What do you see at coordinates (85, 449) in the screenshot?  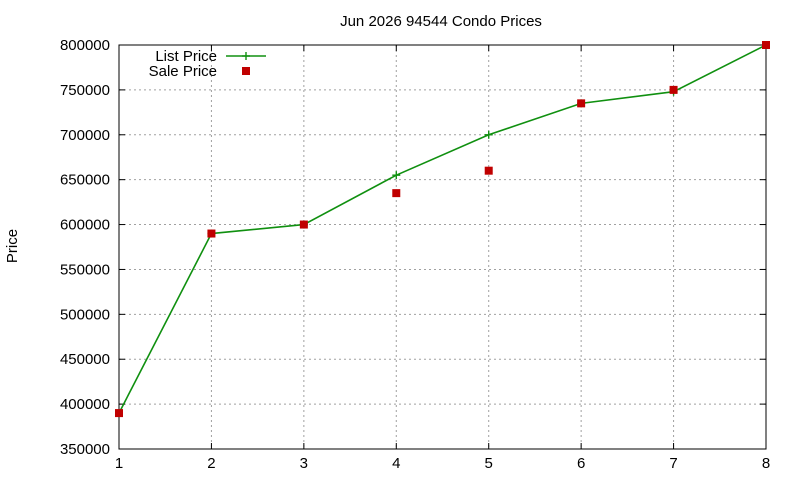 I see `y-tick-label: 350000` at bounding box center [85, 449].